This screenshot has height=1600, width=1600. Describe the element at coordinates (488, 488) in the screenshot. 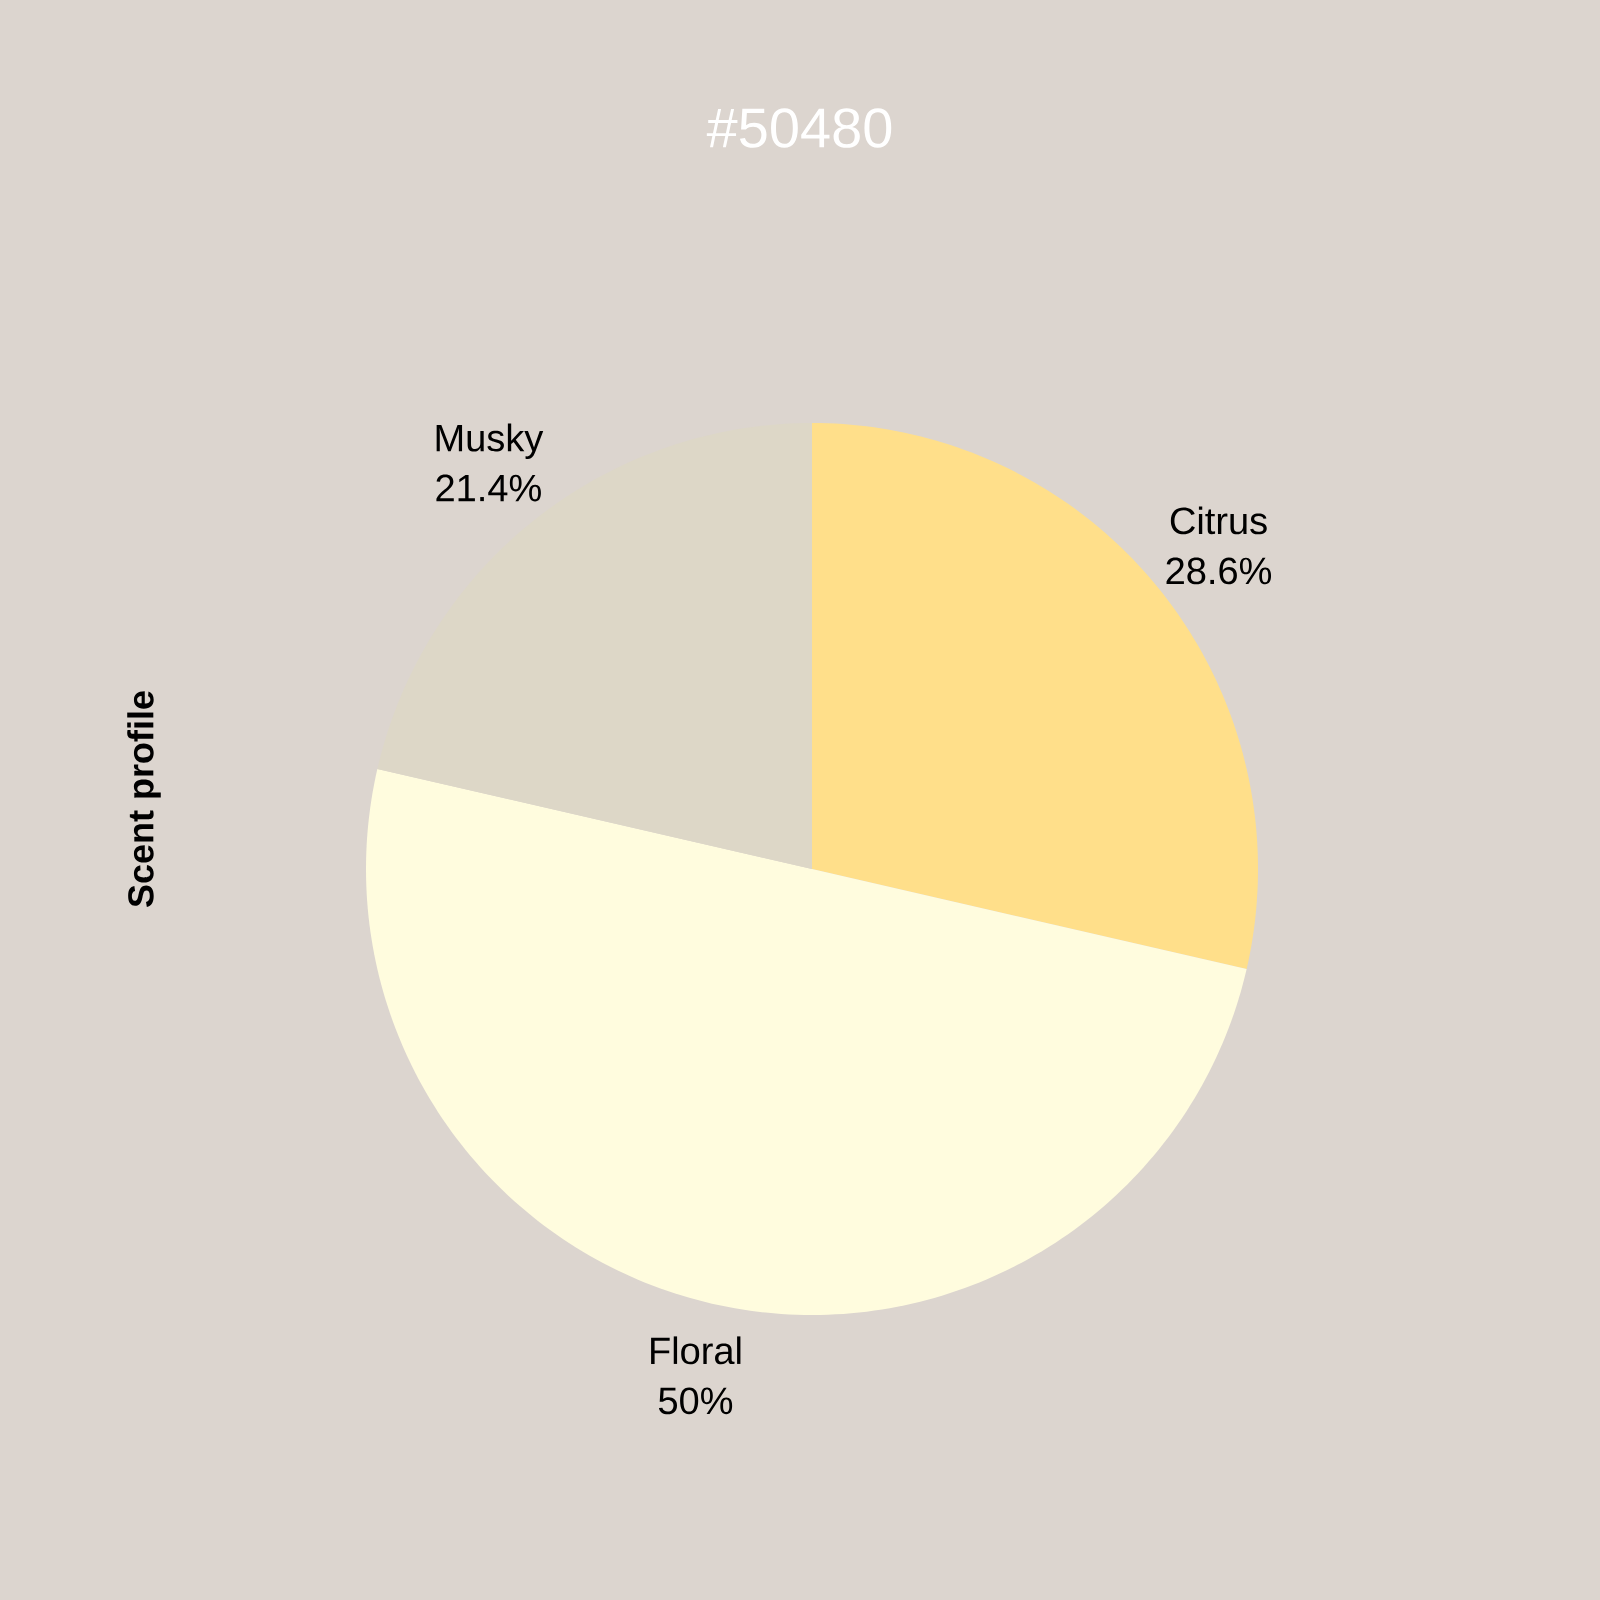

I see `data-label: 21.4%` at that location.